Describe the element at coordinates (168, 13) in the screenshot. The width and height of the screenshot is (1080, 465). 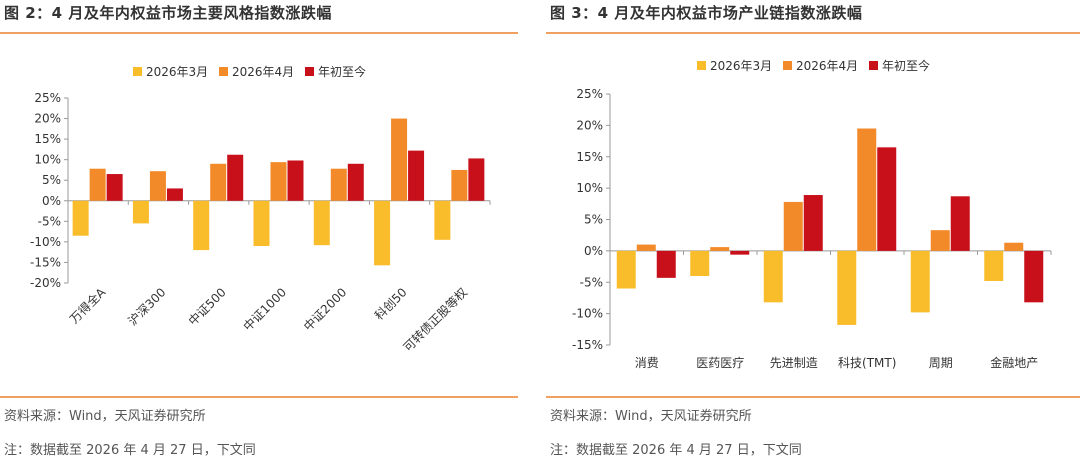
I see `chart-title: 图 2：4 月及年内权益市场主要风格指数涨跌幅` at that location.